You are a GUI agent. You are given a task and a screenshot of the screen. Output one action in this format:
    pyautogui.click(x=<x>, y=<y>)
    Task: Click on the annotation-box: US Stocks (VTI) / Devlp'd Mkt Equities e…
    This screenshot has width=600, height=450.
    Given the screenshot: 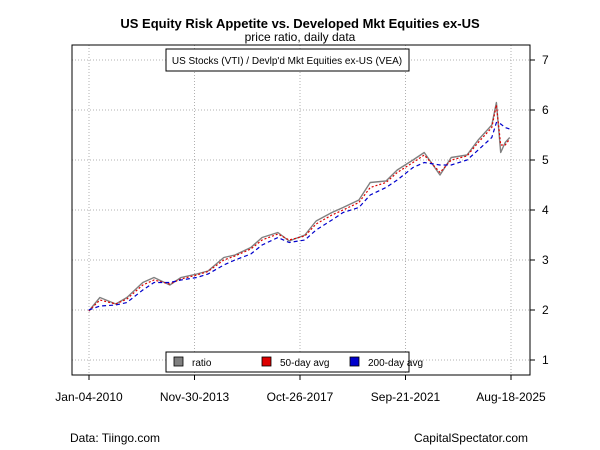 What is the action you would take?
    pyautogui.click(x=287, y=60)
    